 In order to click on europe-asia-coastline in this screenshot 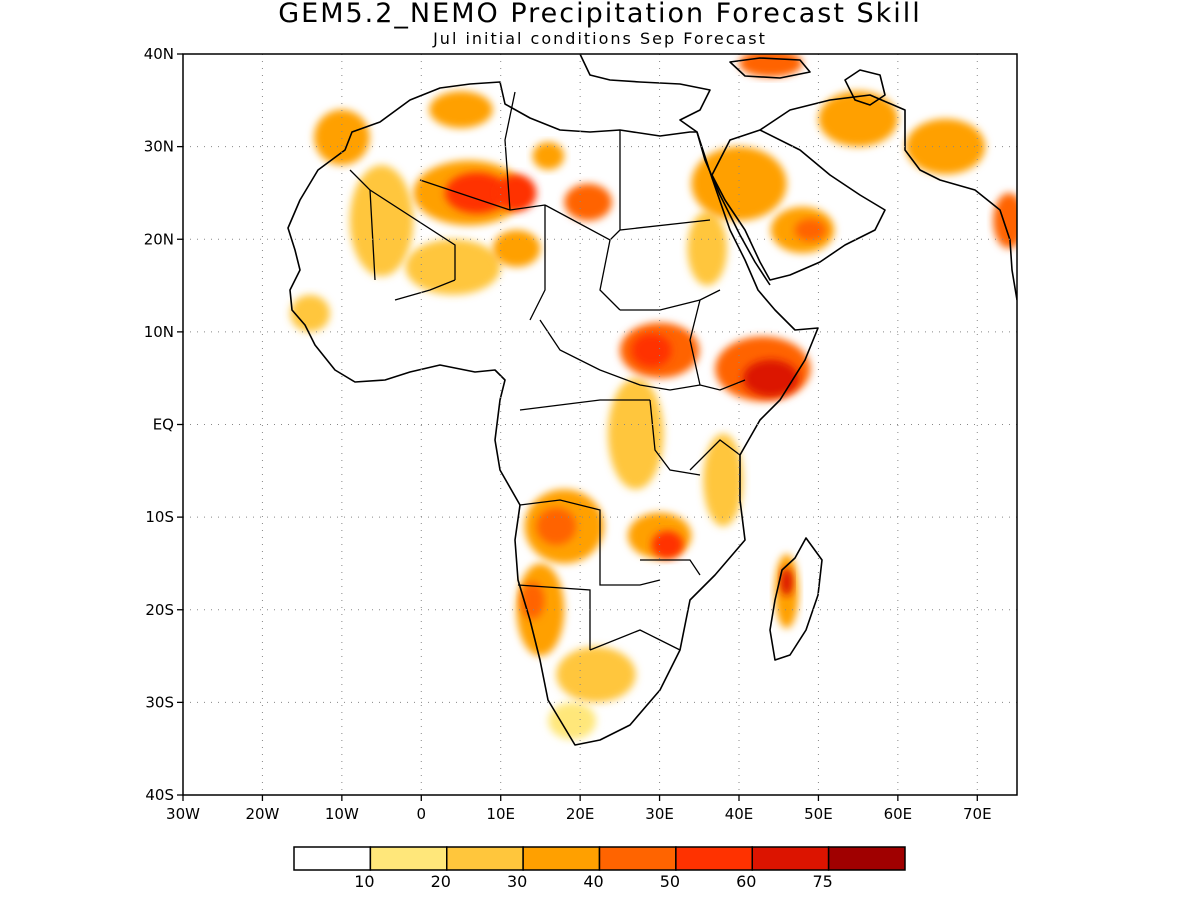, I will do `click(645, 93)`.